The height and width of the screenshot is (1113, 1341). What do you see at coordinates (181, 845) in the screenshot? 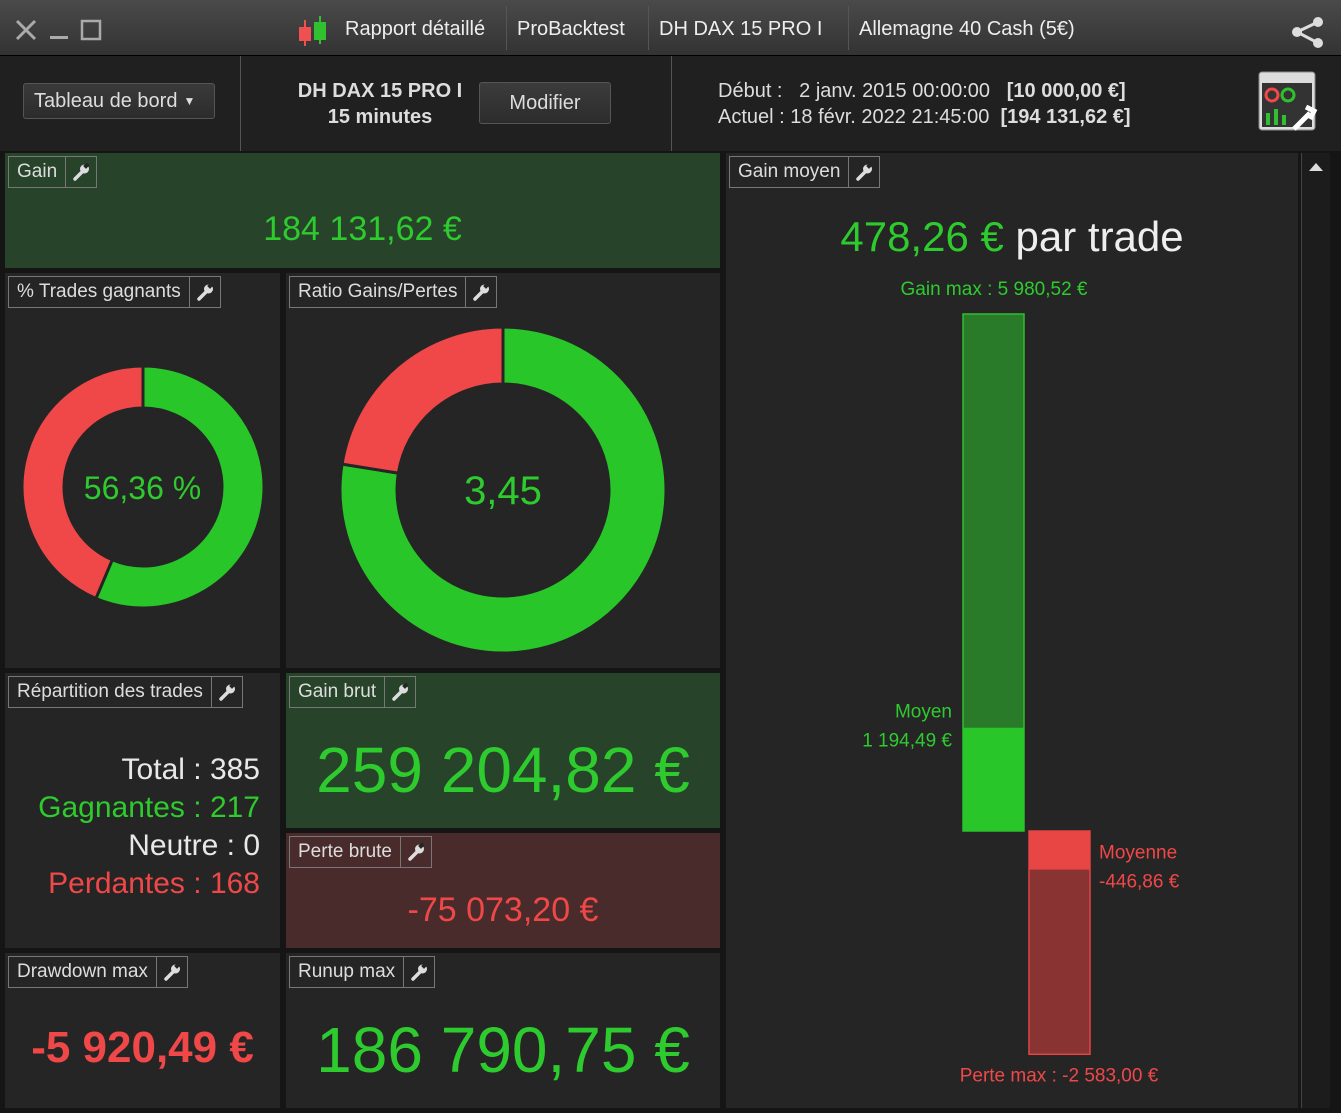
I see `row-label: Neutre :` at bounding box center [181, 845].